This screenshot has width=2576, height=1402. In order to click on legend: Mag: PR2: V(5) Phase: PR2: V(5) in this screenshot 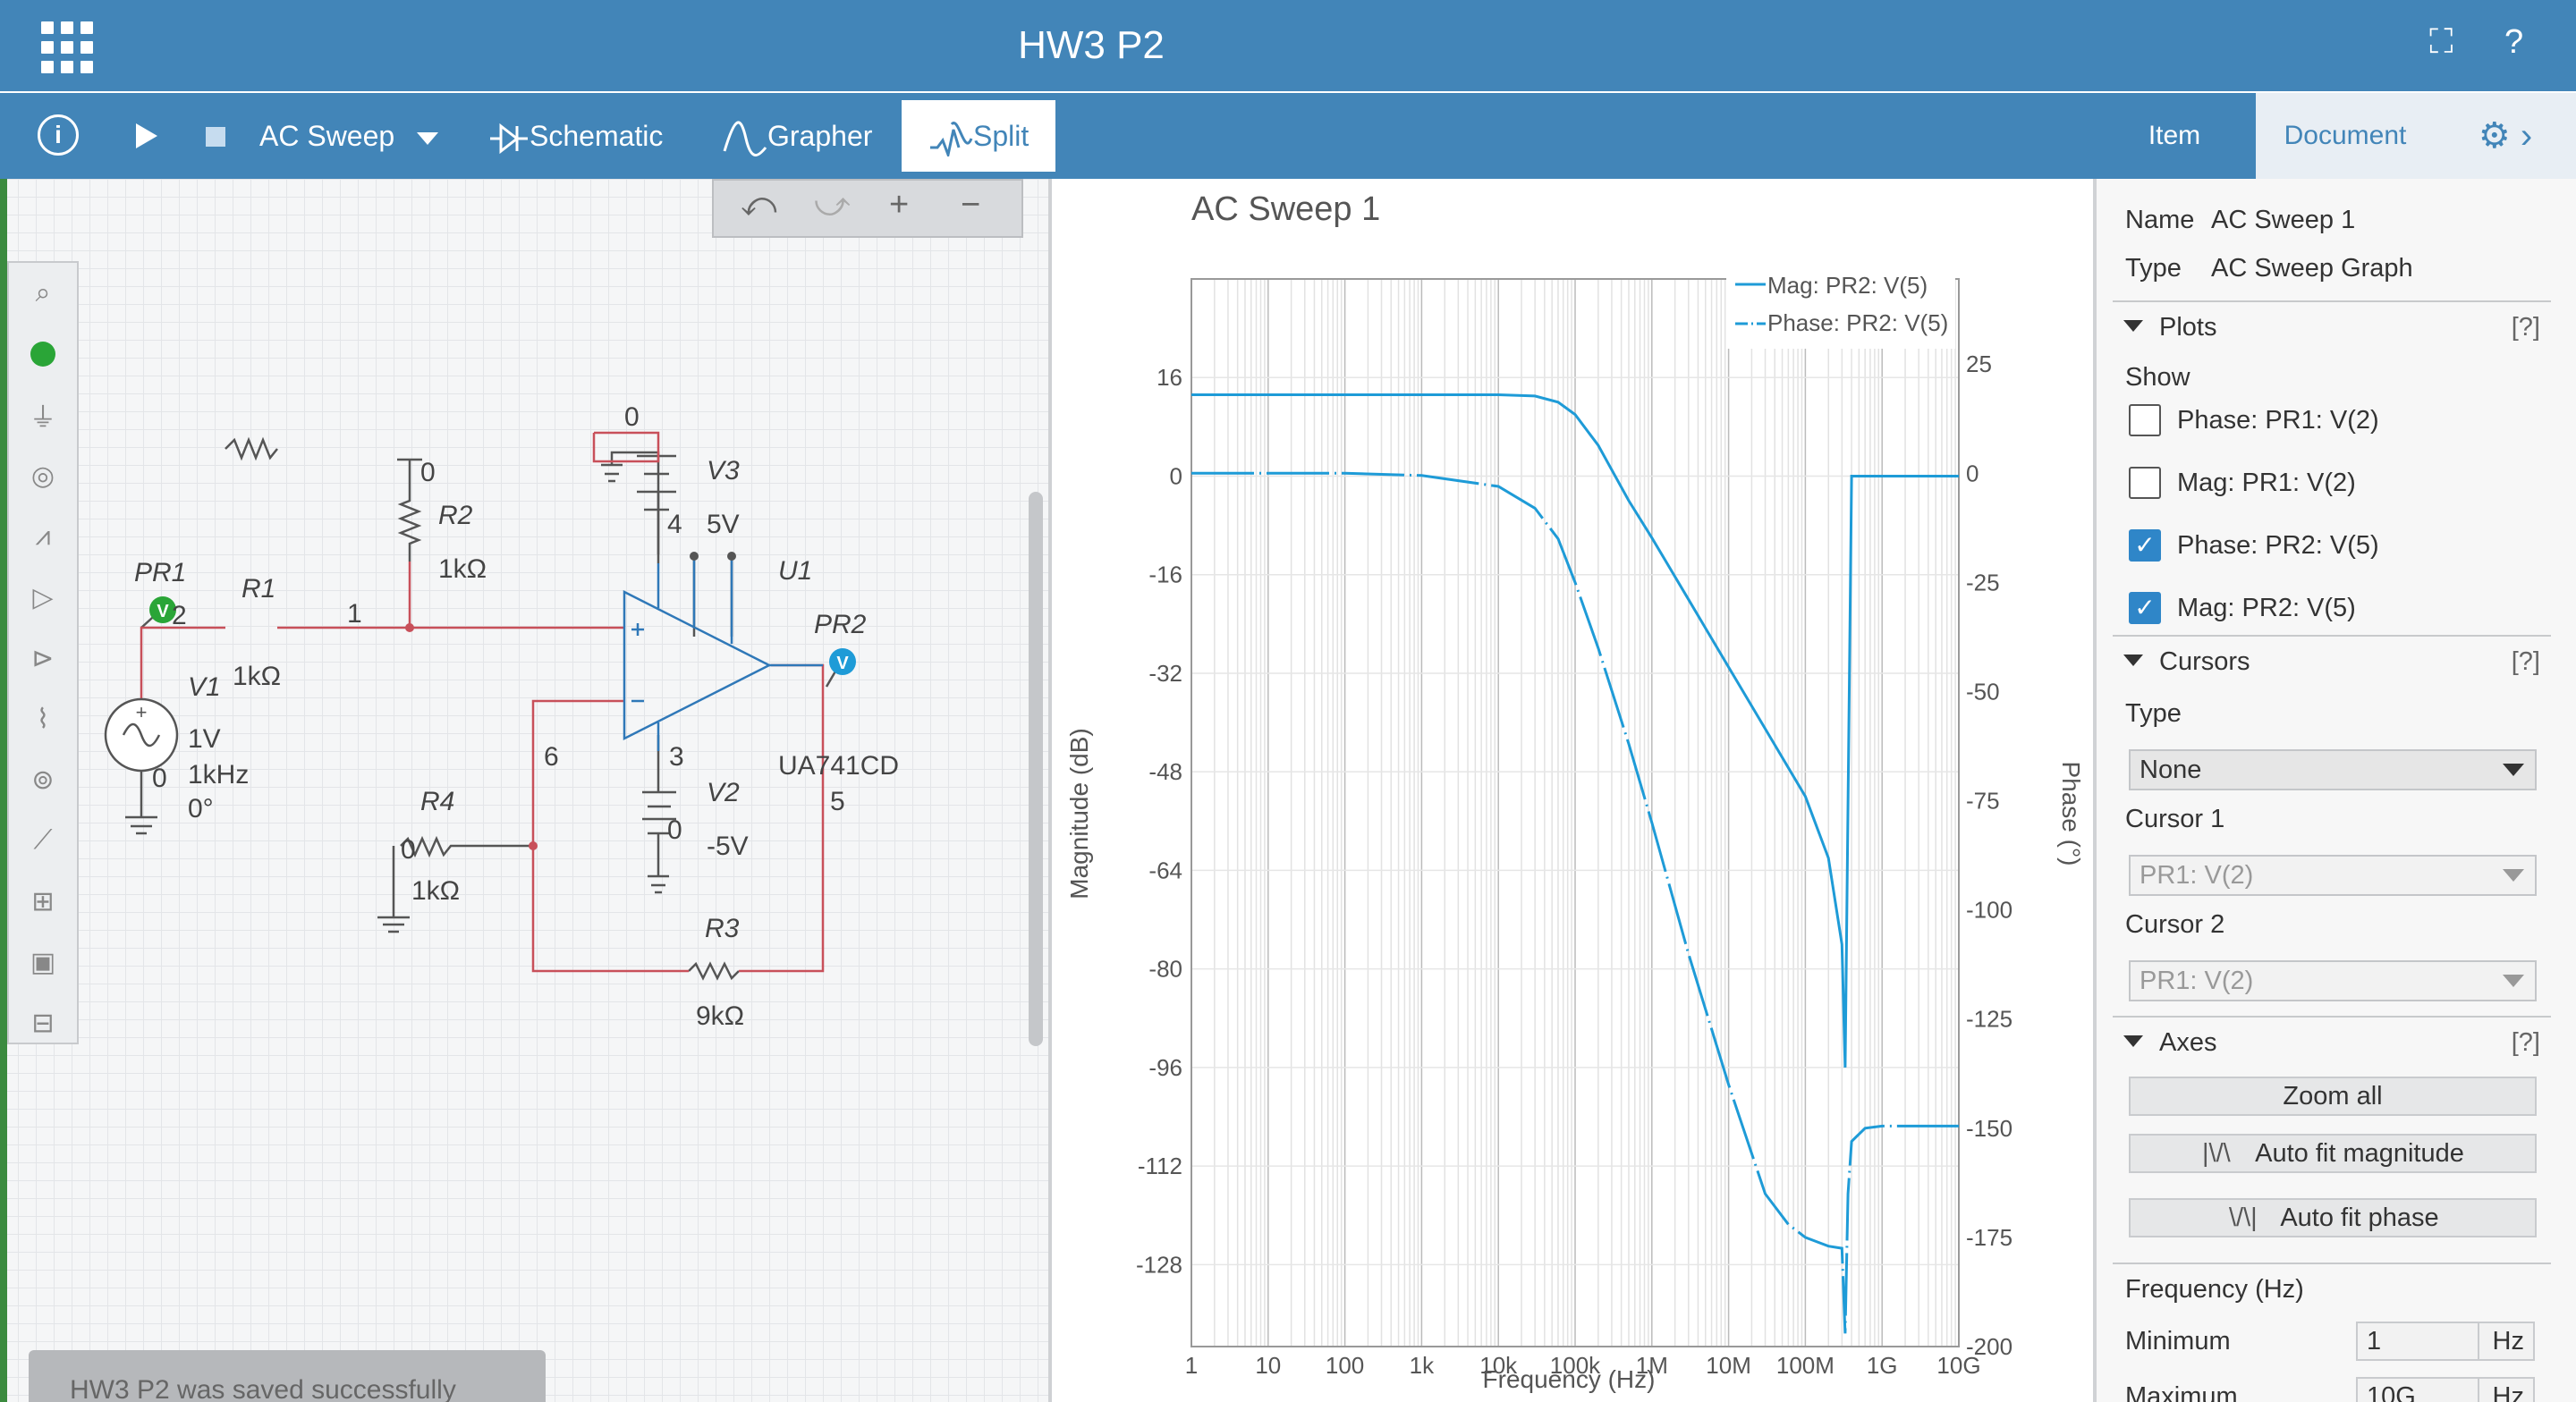, I will do `click(1840, 307)`.